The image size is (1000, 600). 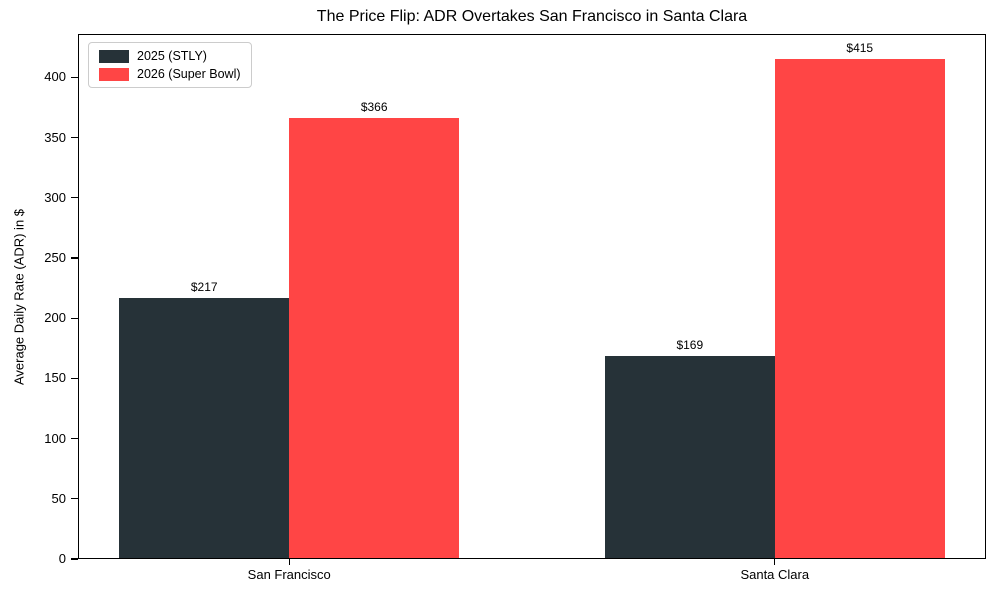 I want to click on y-tick-label: 150, so click(x=55, y=378).